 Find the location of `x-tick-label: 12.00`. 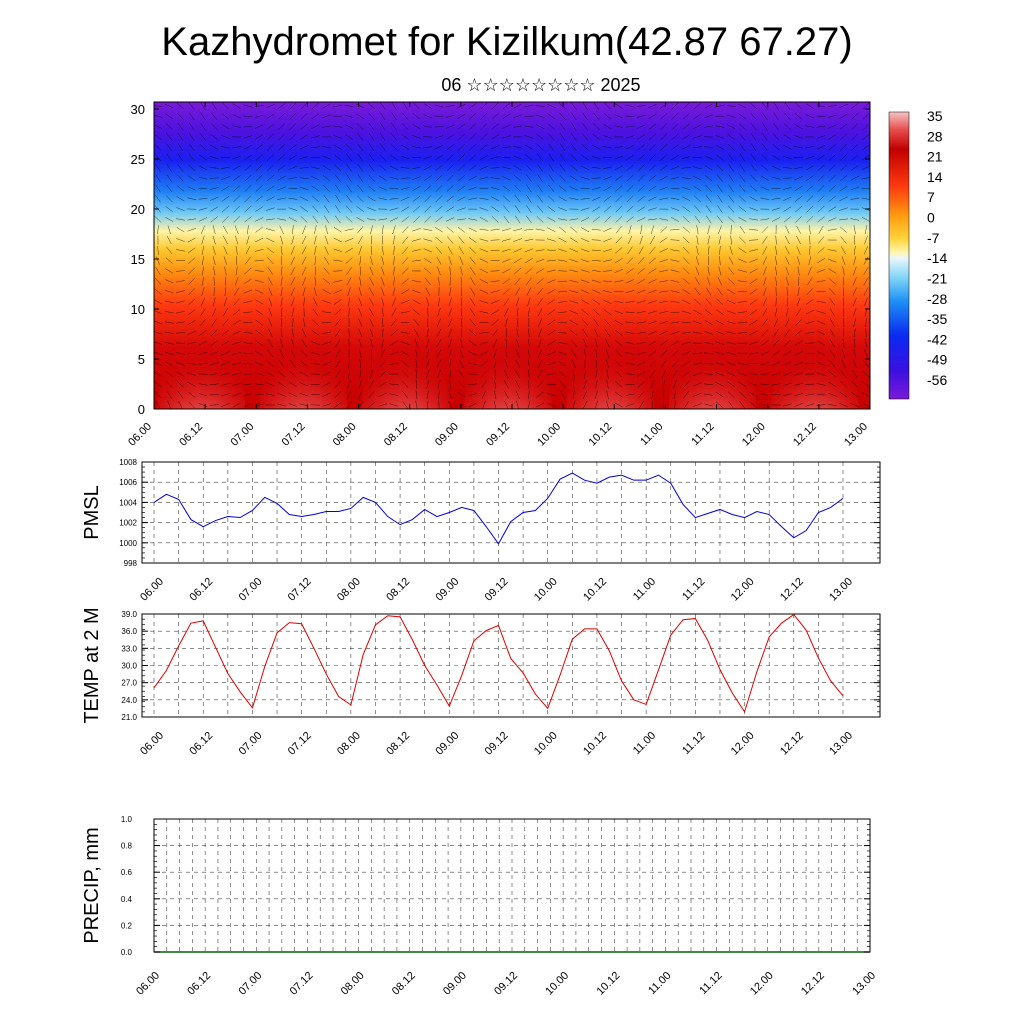

x-tick-label: 12.00 is located at coordinates (762, 984).